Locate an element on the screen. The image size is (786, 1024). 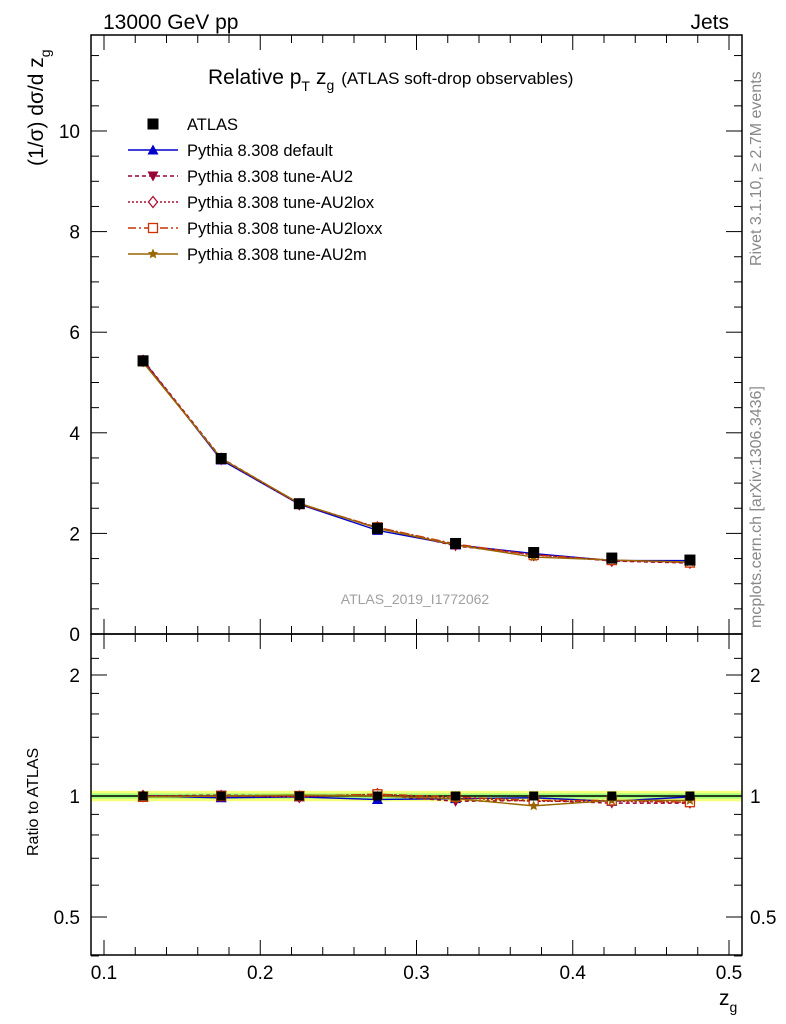
legend-marker-au2m is located at coordinates (153, 253).